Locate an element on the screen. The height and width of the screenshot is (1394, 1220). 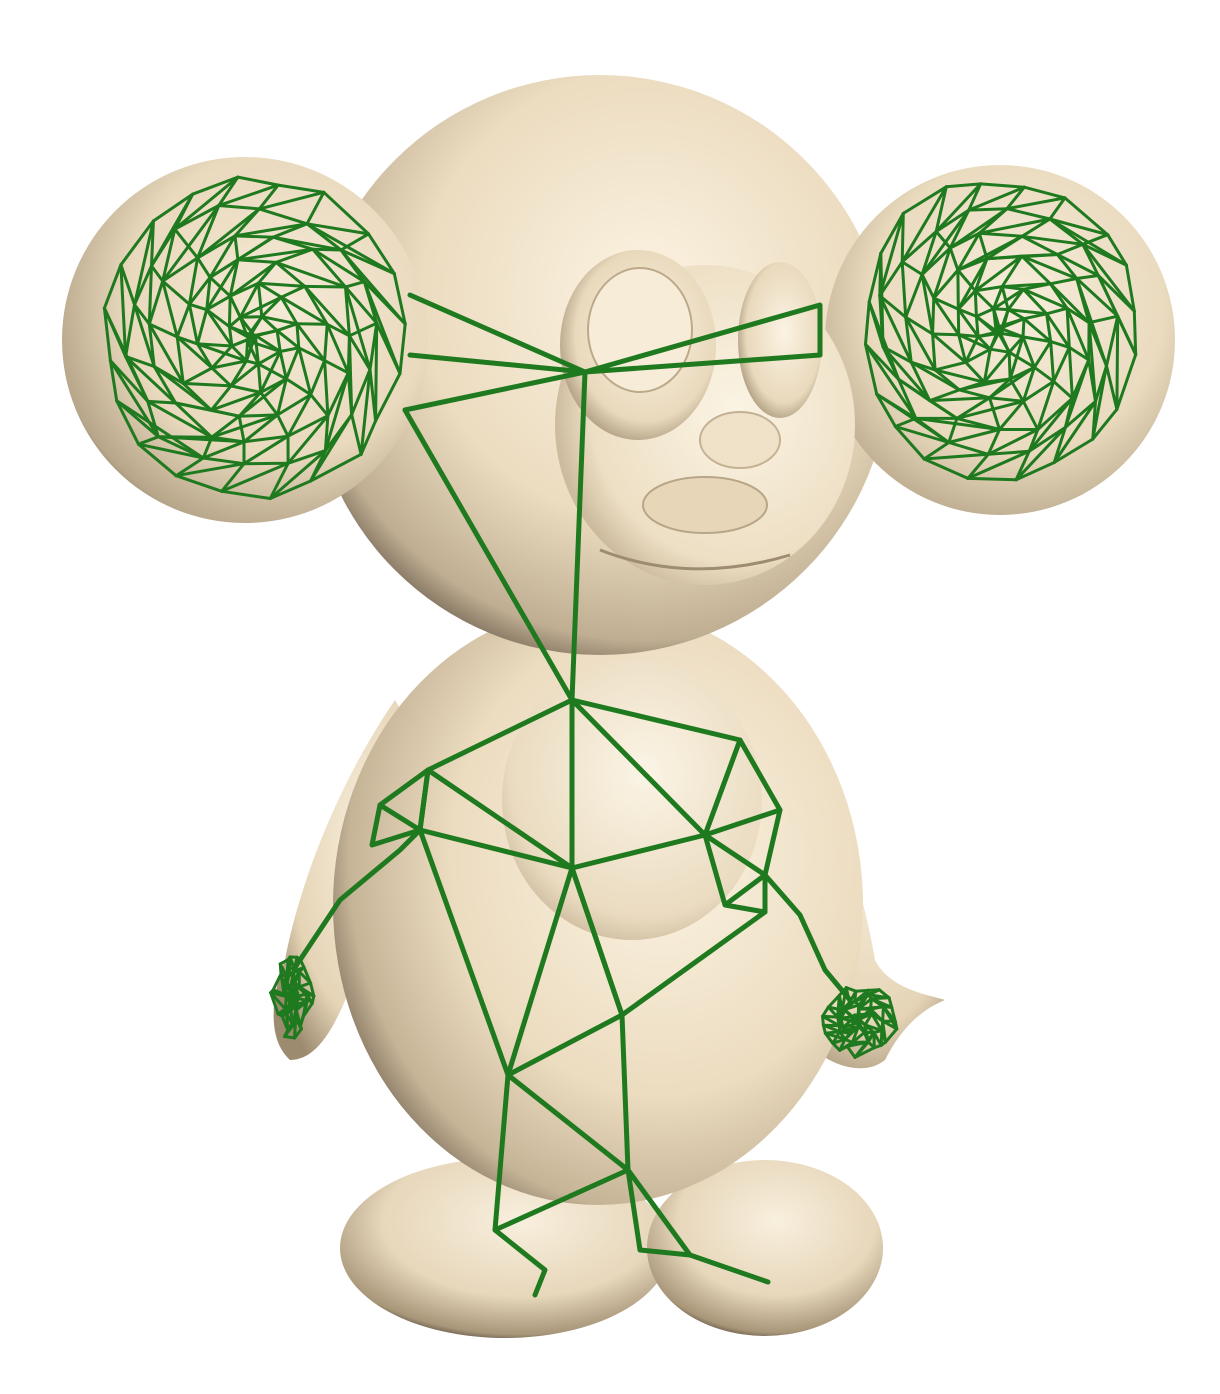
right-foot is located at coordinates (765, 1248).